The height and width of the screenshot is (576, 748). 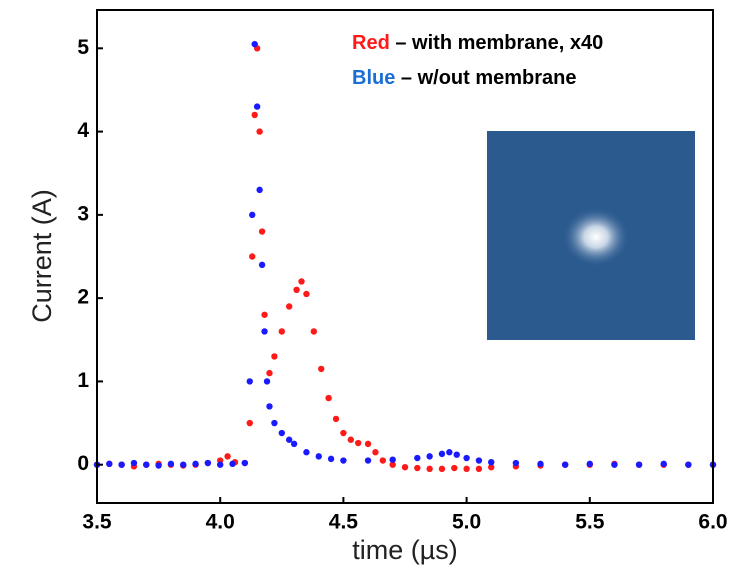 What do you see at coordinates (83, 47) in the screenshot?
I see `y-tick-label: 5` at bounding box center [83, 47].